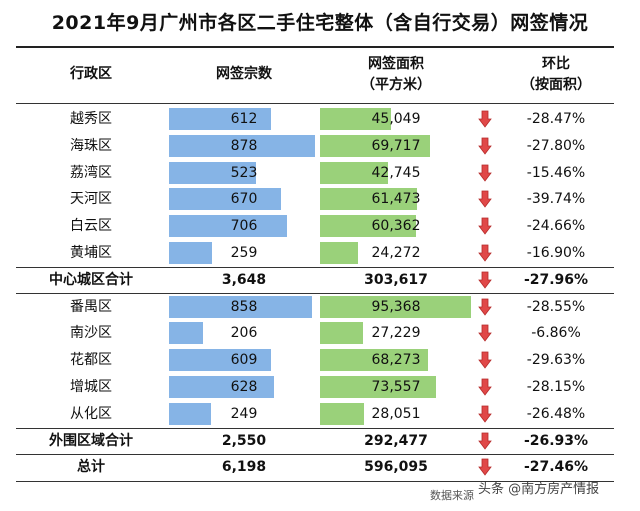 Image resolution: width=640 pixels, height=511 pixels. What do you see at coordinates (556, 467) in the screenshot?
I see `change-value: -27.46%` at bounding box center [556, 467].